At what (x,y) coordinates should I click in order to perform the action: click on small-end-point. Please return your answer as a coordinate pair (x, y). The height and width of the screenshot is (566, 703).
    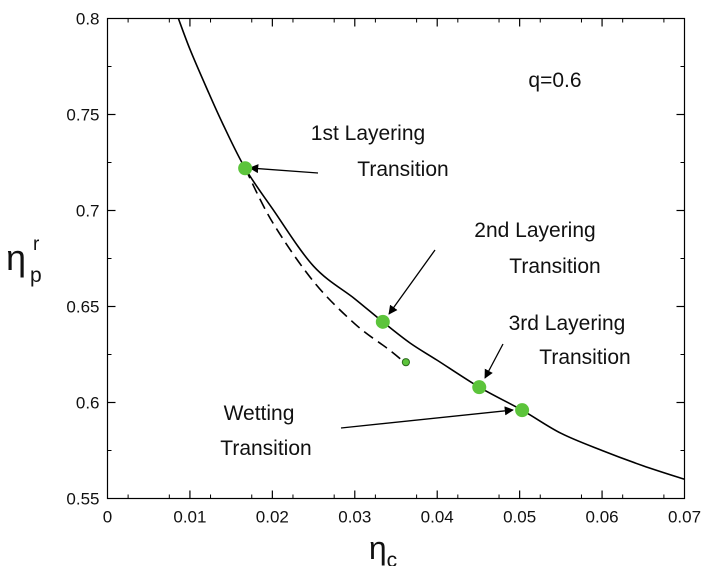
    Looking at the image, I should click on (405, 362).